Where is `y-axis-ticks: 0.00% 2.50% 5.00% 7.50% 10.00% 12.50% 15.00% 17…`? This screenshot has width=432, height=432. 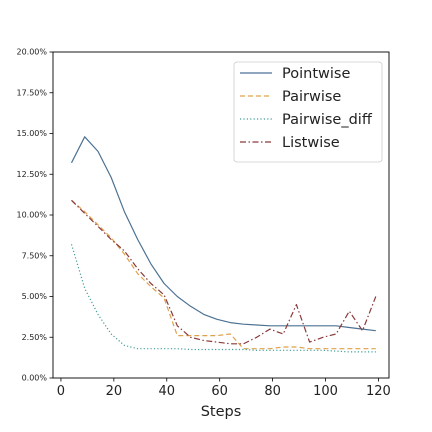
y-axis-ticks: 0.00% 2.50% 5.00% 7.50% 10.00% 12.50% 15.00% 17… is located at coordinates (34, 215).